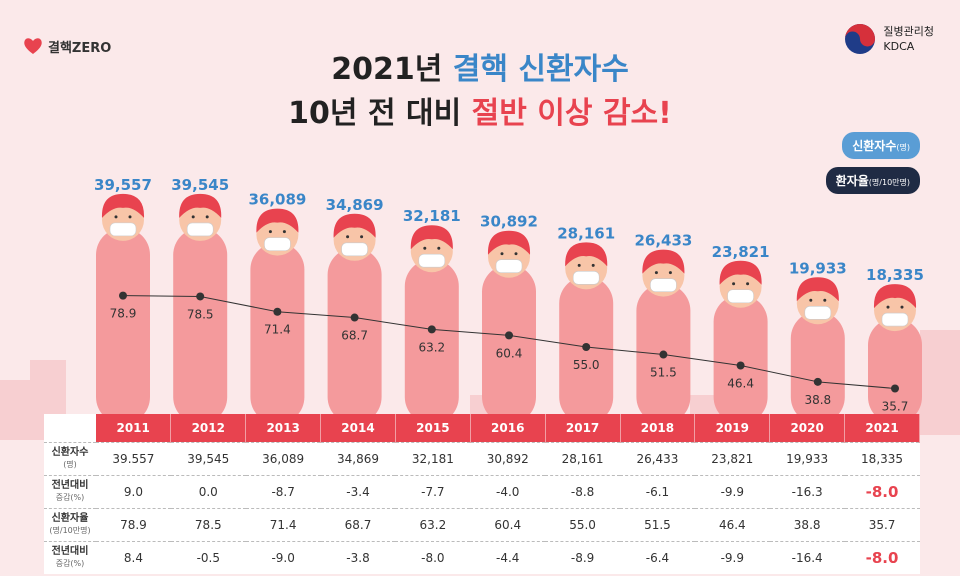 This screenshot has height=576, width=960. I want to click on table-cell: -6.4, so click(657, 557).